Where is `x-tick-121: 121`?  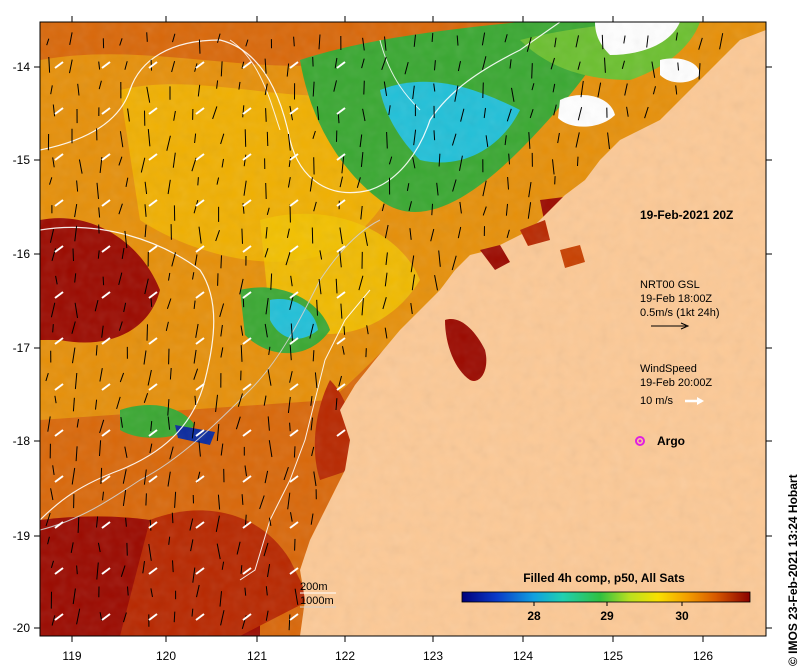
x-tick-121: 121 is located at coordinates (257, 339).